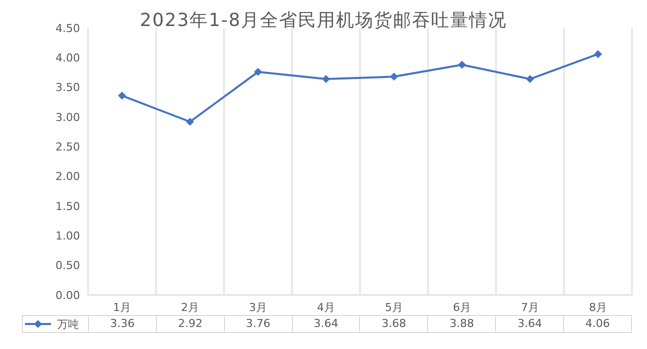 The image size is (647, 349). What do you see at coordinates (122, 324) in the screenshot?
I see `data-label: 3.36` at bounding box center [122, 324].